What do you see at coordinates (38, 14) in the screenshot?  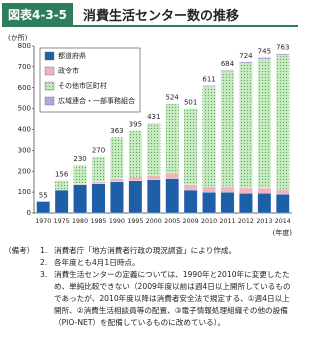 I see `figure-number: 図表4-3-5` at bounding box center [38, 14].